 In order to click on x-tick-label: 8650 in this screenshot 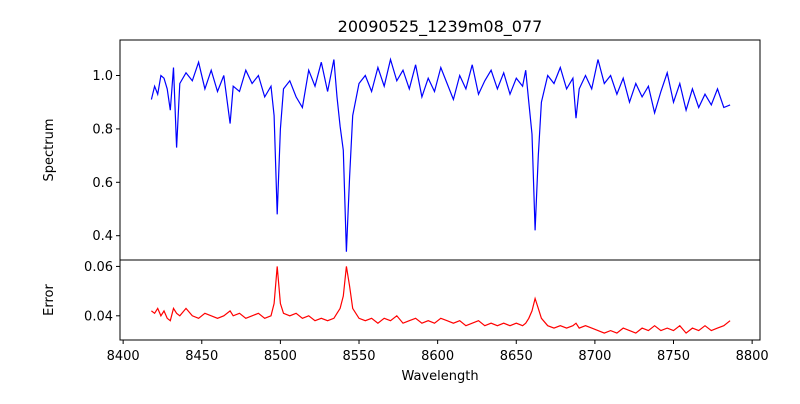, I will do `click(516, 356)`.